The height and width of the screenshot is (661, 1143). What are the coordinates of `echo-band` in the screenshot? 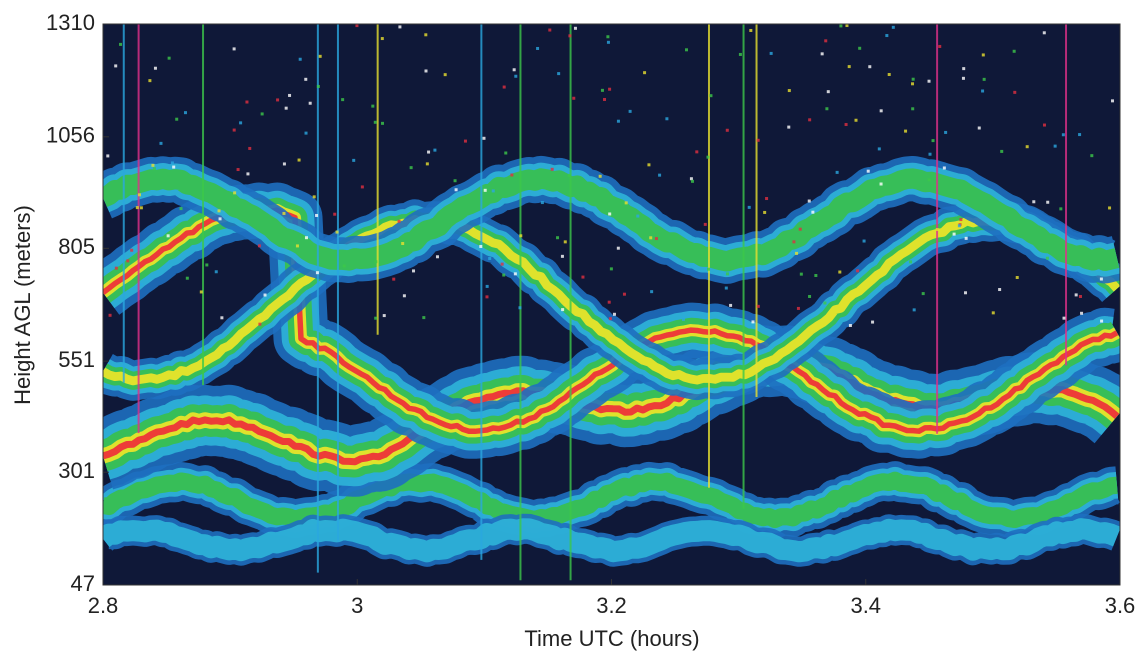 It's located at (611, 220).